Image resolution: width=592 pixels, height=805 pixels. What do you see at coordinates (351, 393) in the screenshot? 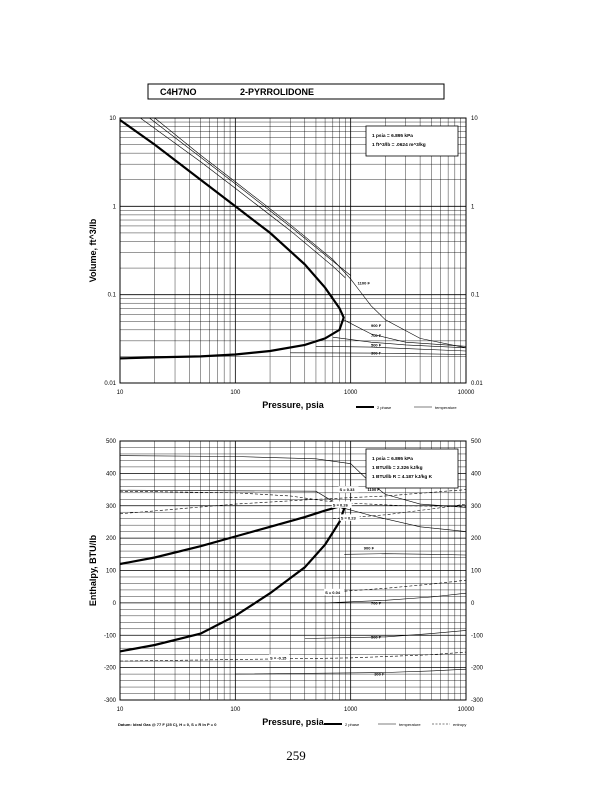
I see `chart1-x-tick-label: 1000` at bounding box center [351, 393].